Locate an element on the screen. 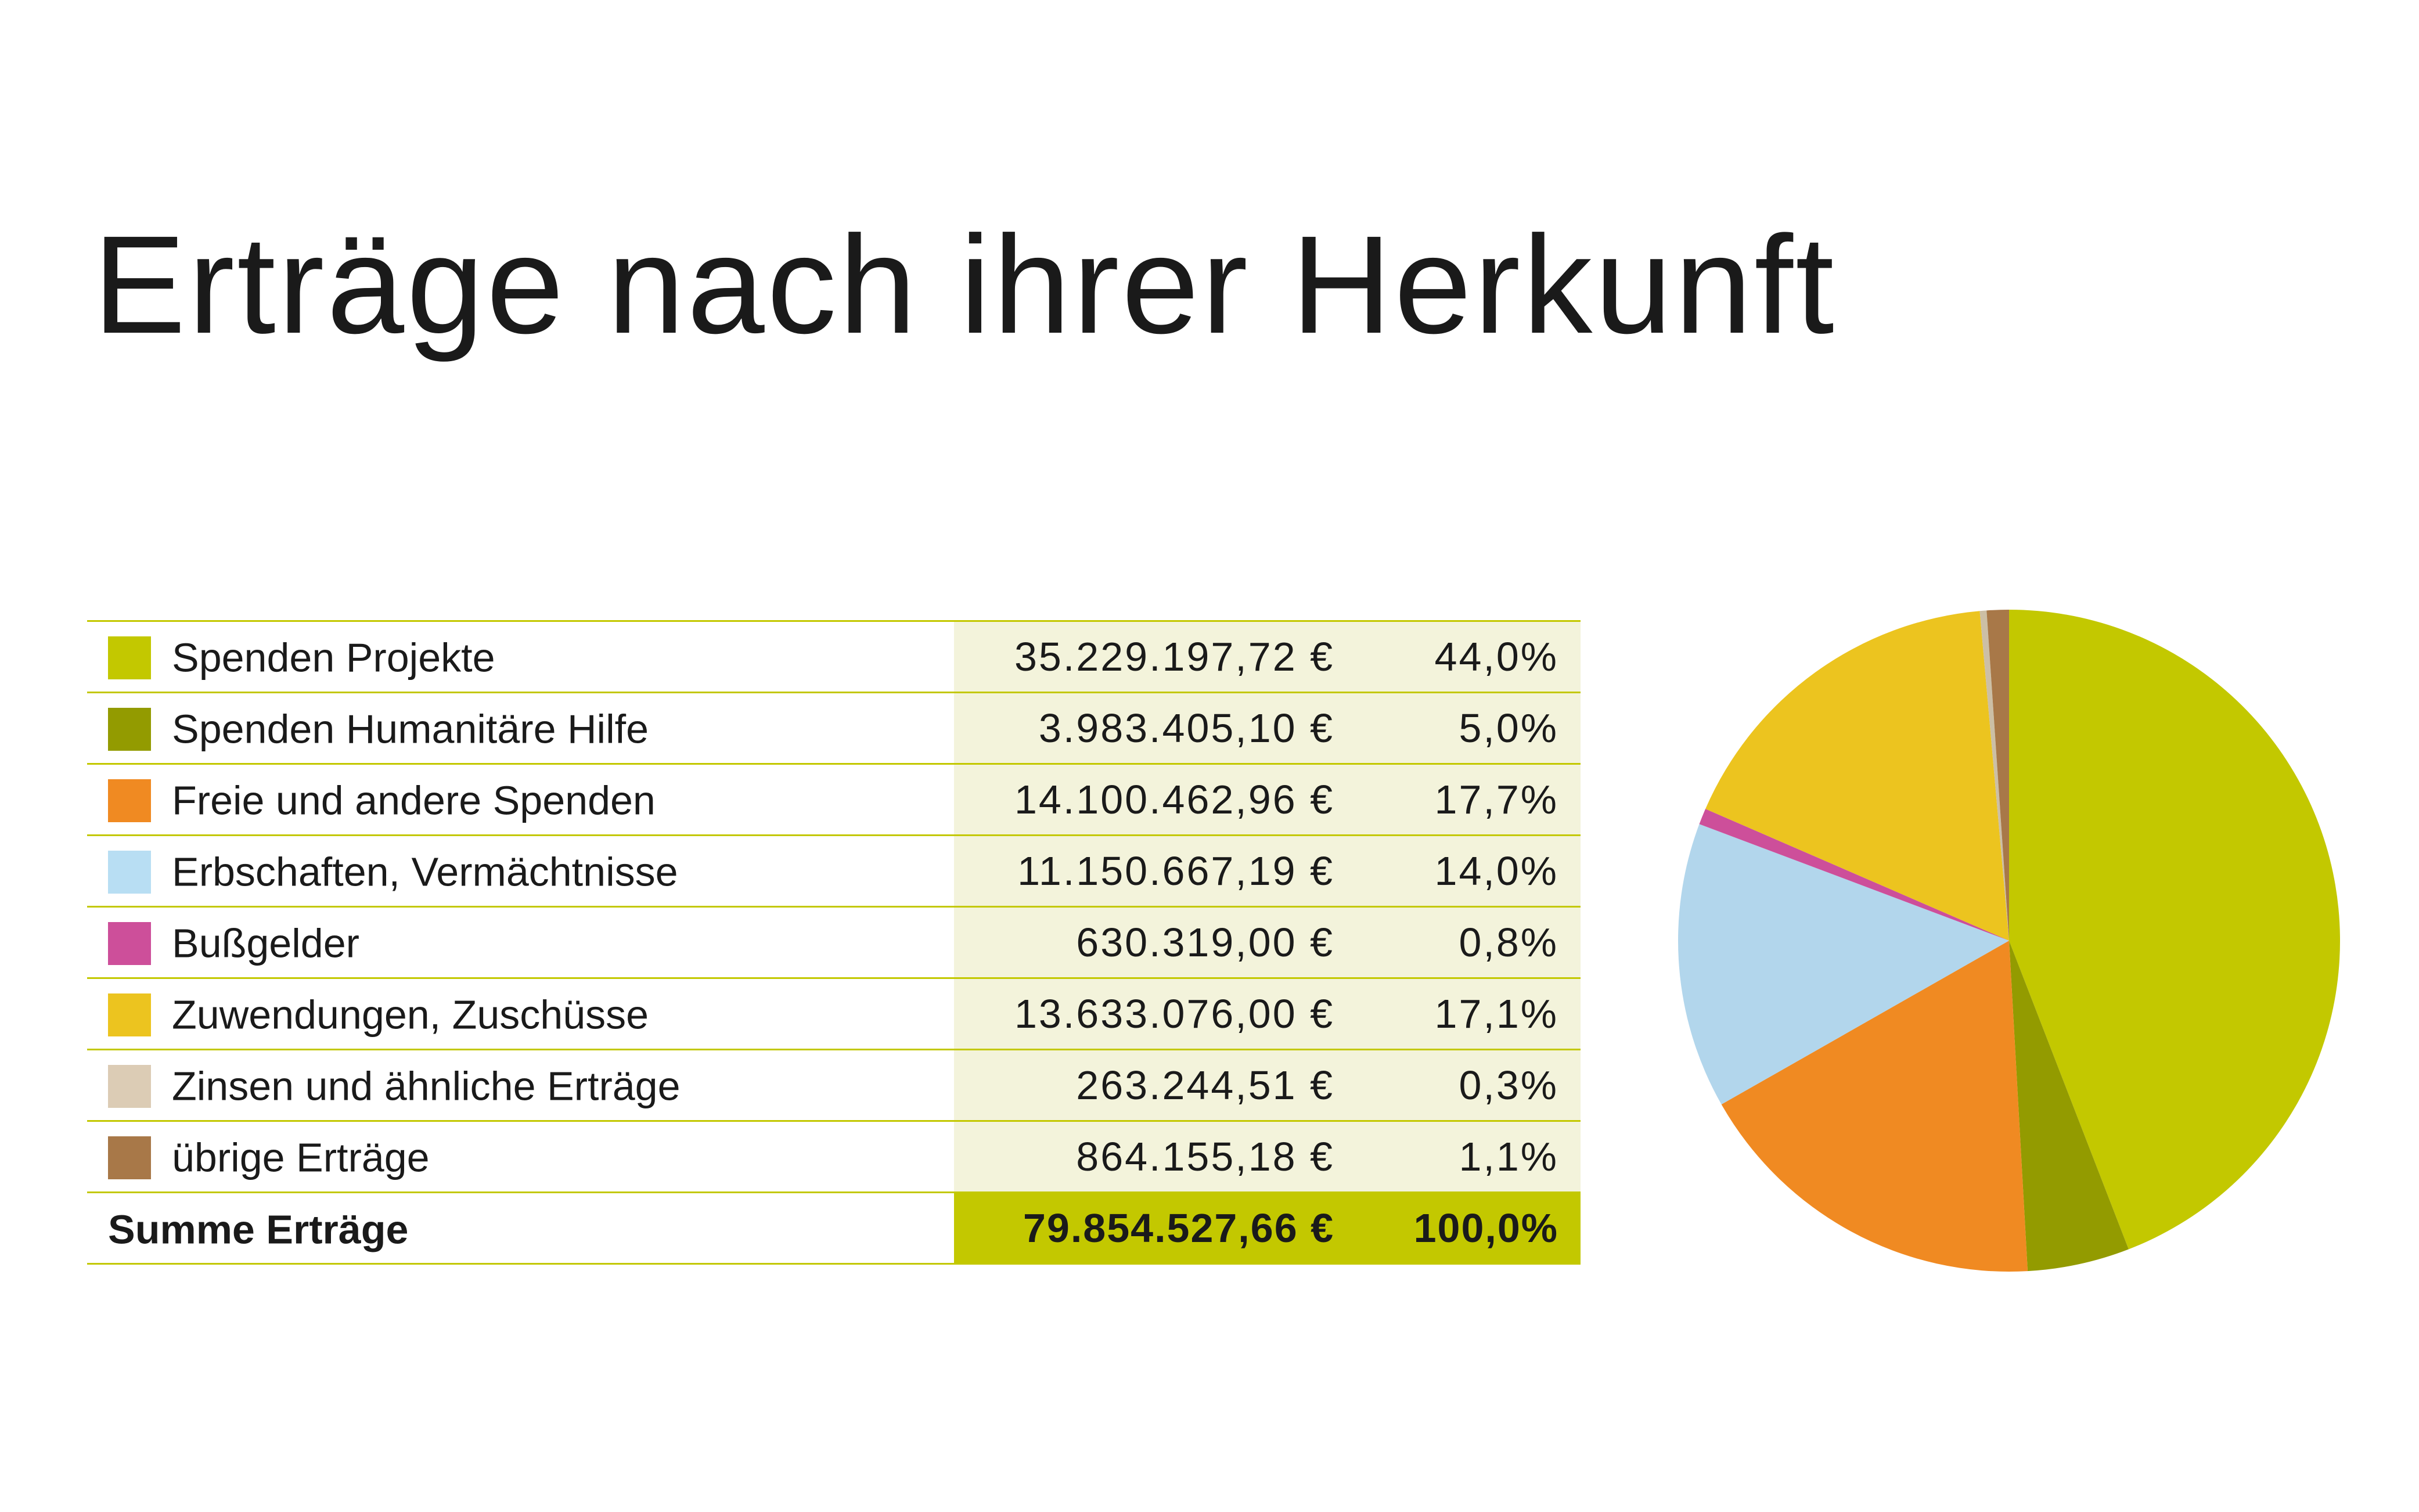 The height and width of the screenshot is (1512, 2419). total-amount: 79.854.527,66 € is located at coordinates (1151, 1228).